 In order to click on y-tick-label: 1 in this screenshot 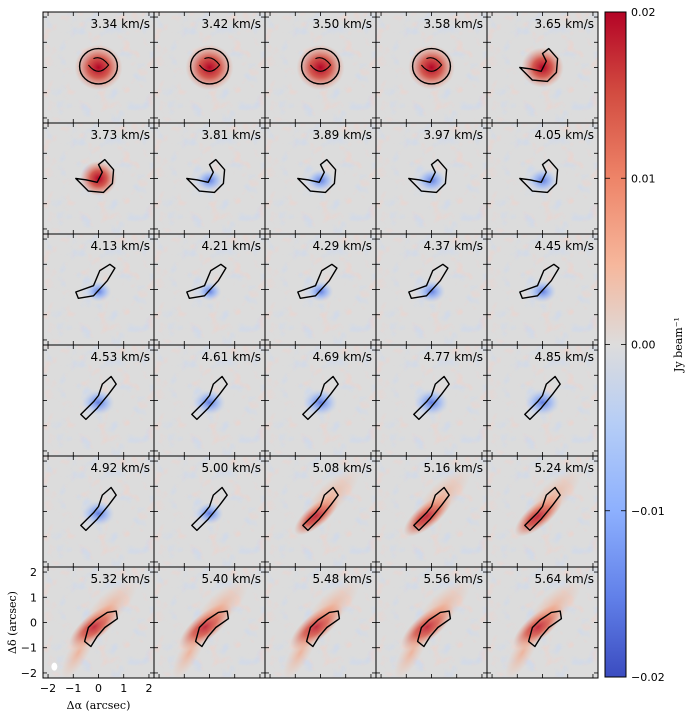, I will do `click(33, 597)`.